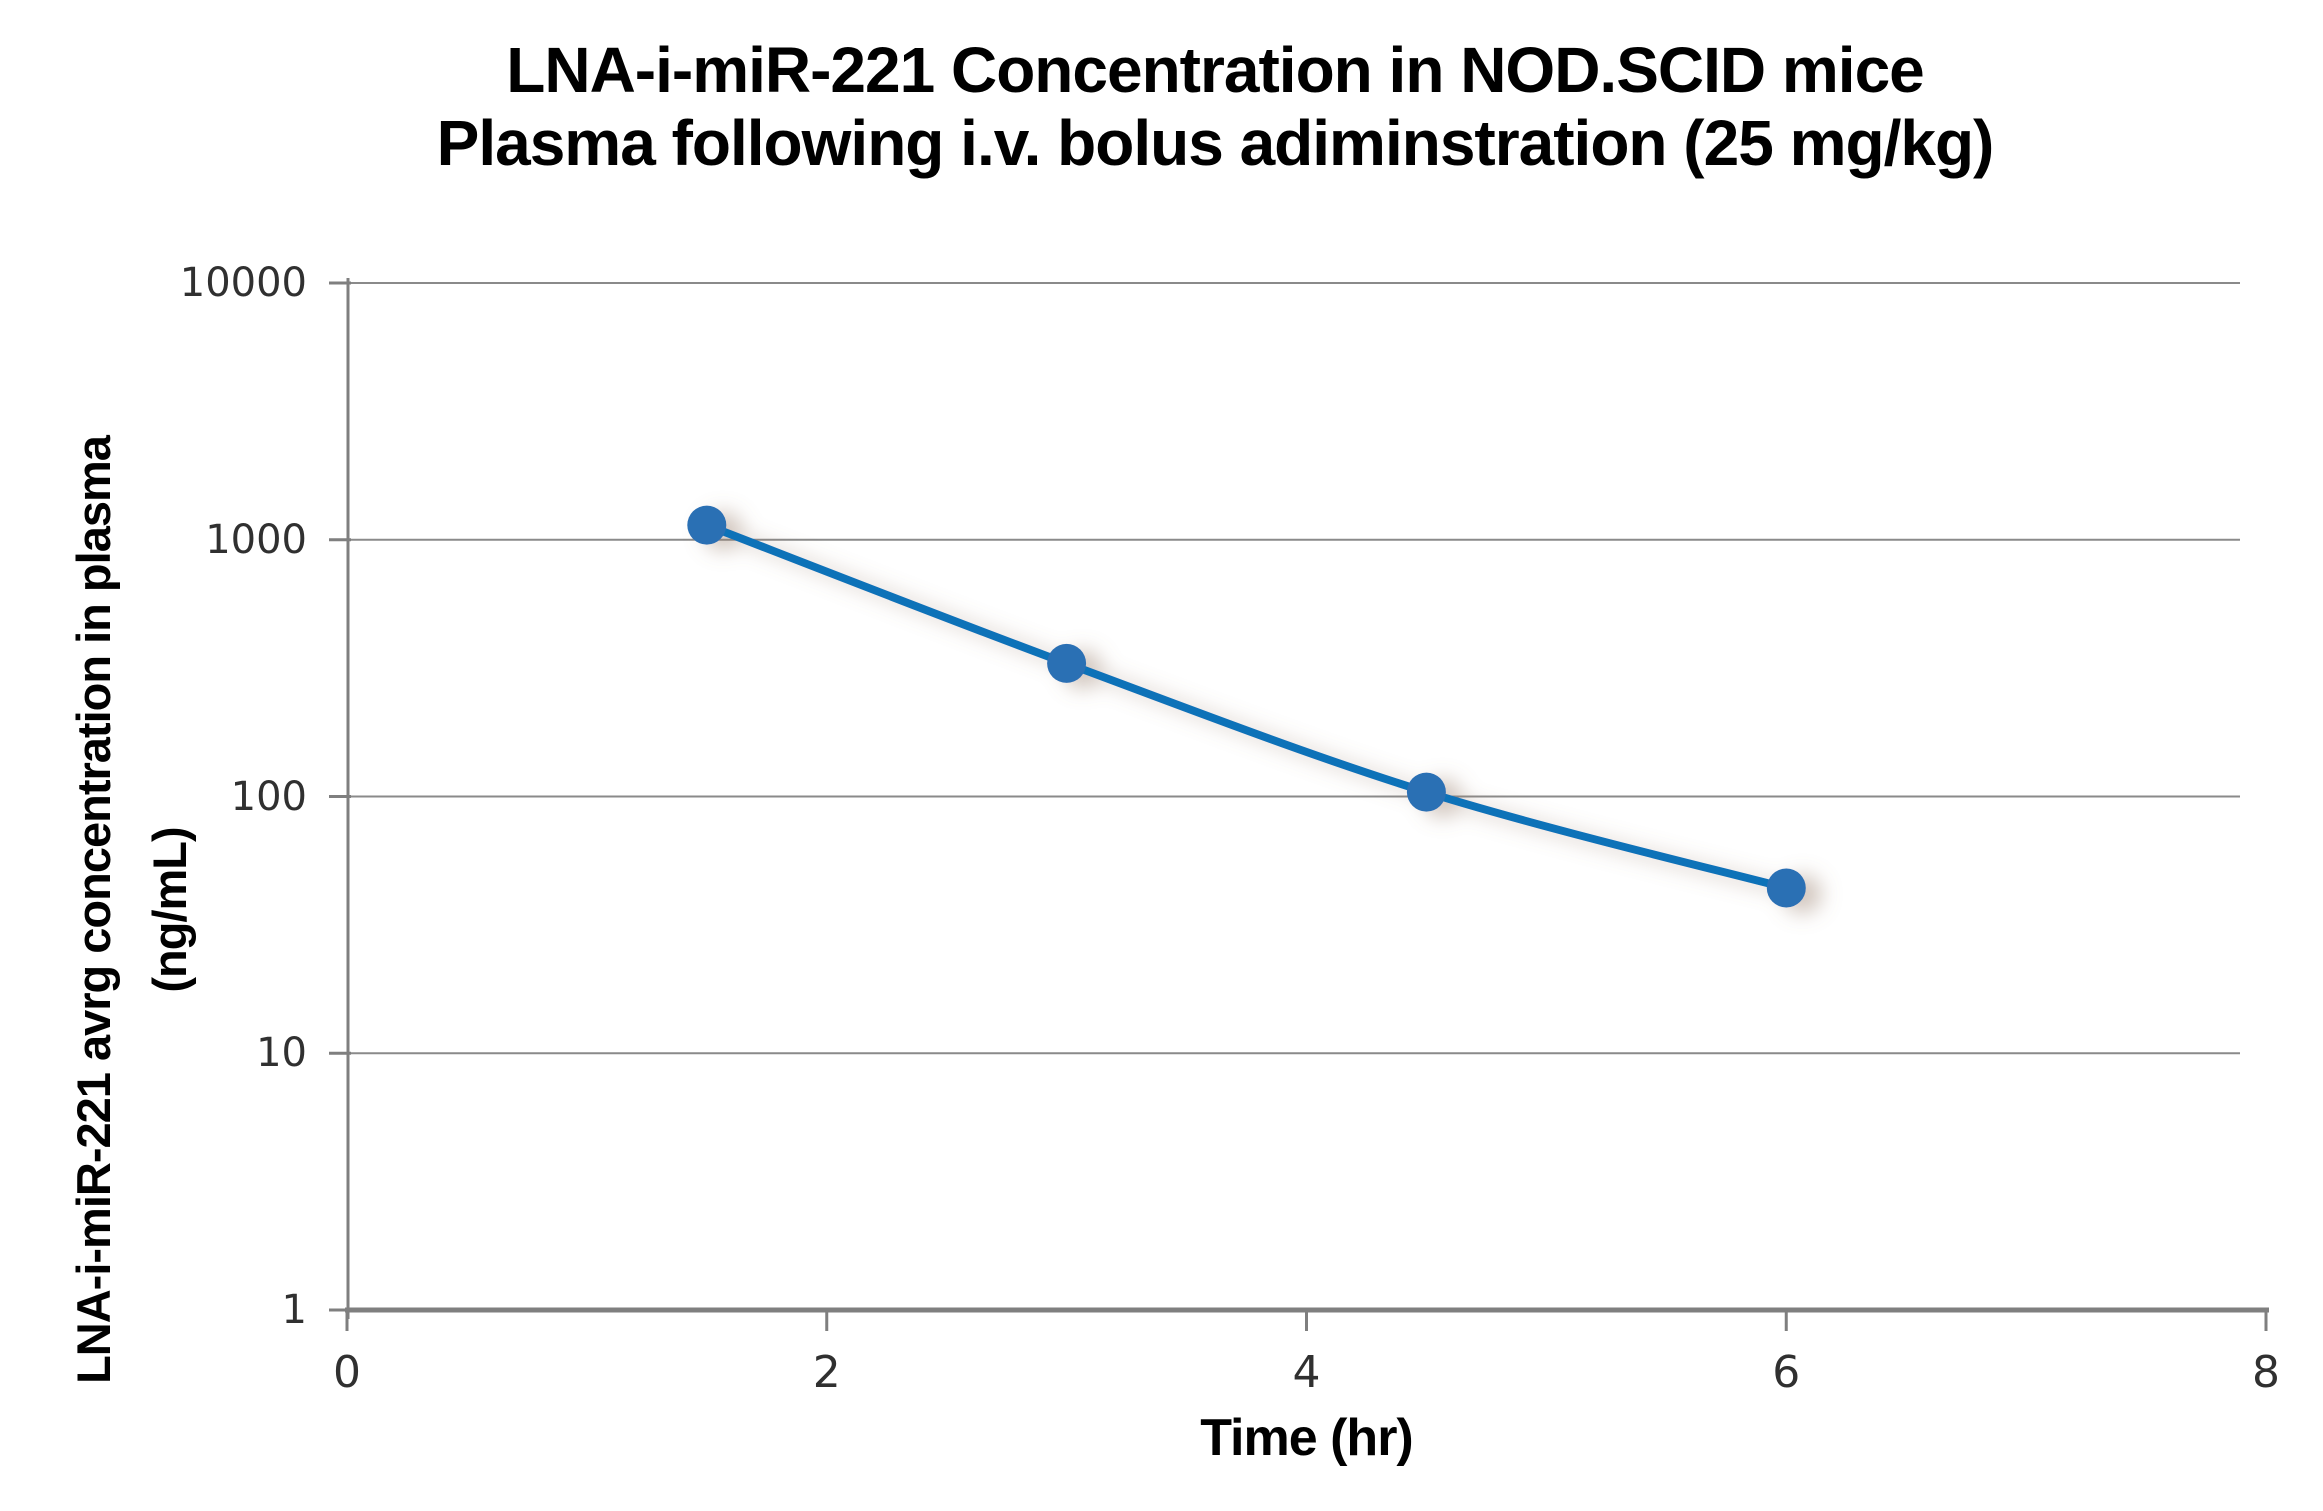  What do you see at coordinates (281, 1053) in the screenshot?
I see `y-tick-label: 10` at bounding box center [281, 1053].